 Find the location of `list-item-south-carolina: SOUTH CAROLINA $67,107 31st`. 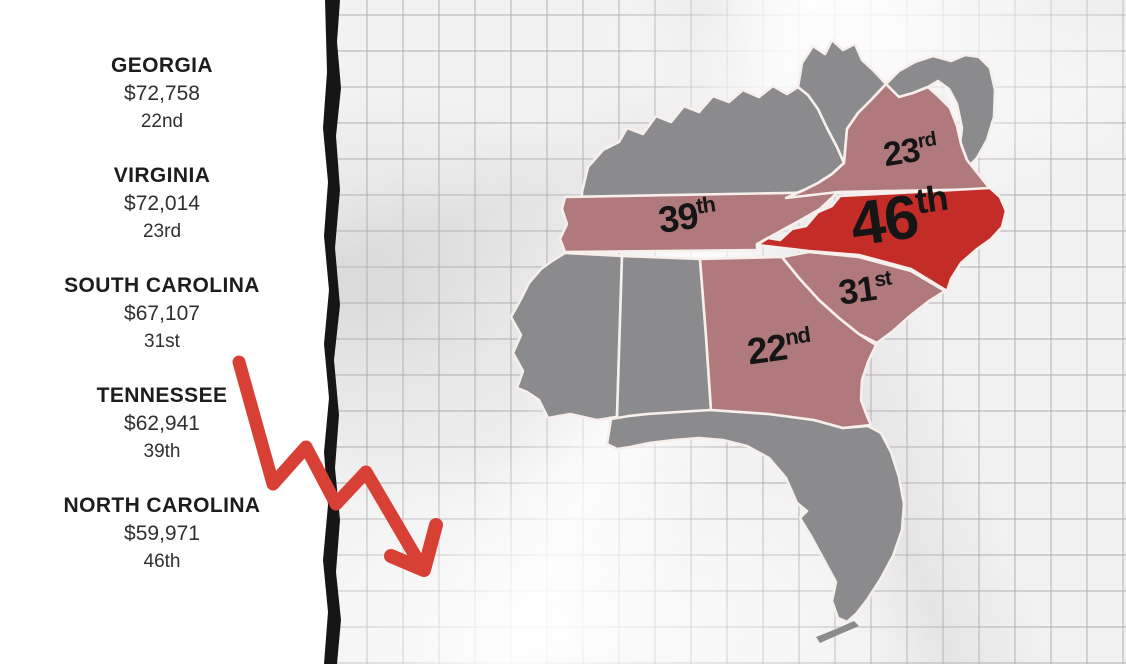

list-item-south-carolina: SOUTH CAROLINA $67,107 31st is located at coordinates (162, 313).